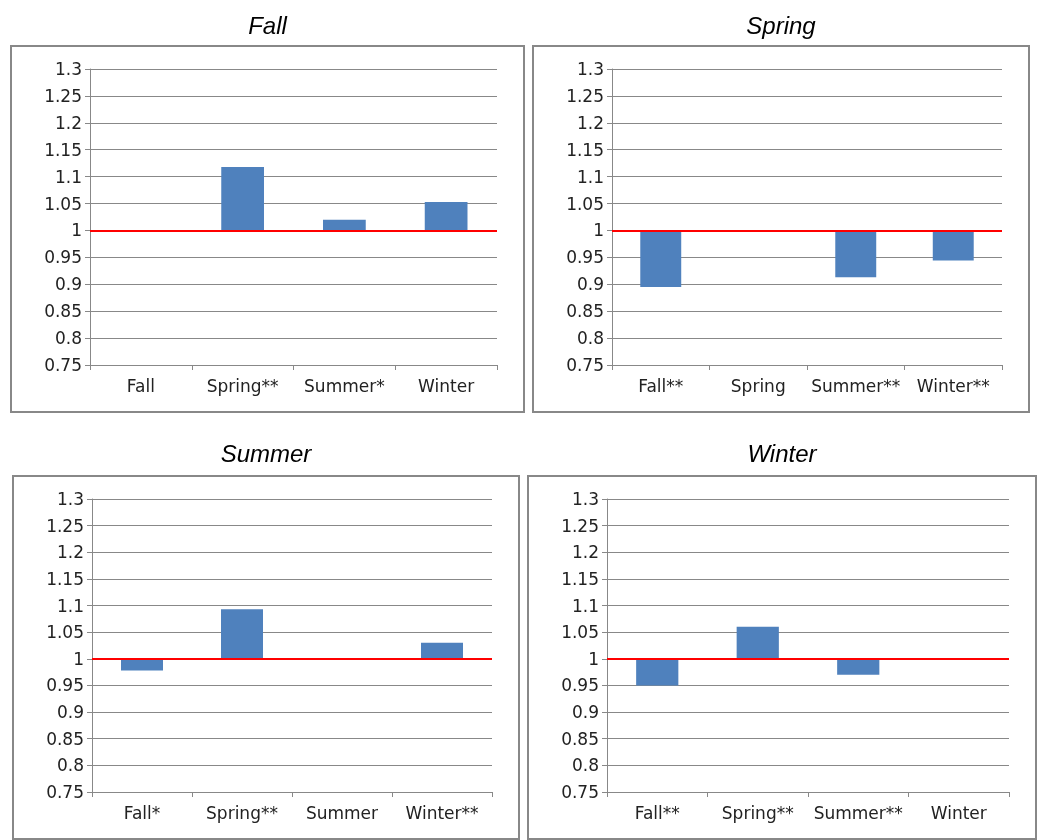 This screenshot has height=840, width=1037. I want to click on x-tick-label: Spring, so click(758, 385).